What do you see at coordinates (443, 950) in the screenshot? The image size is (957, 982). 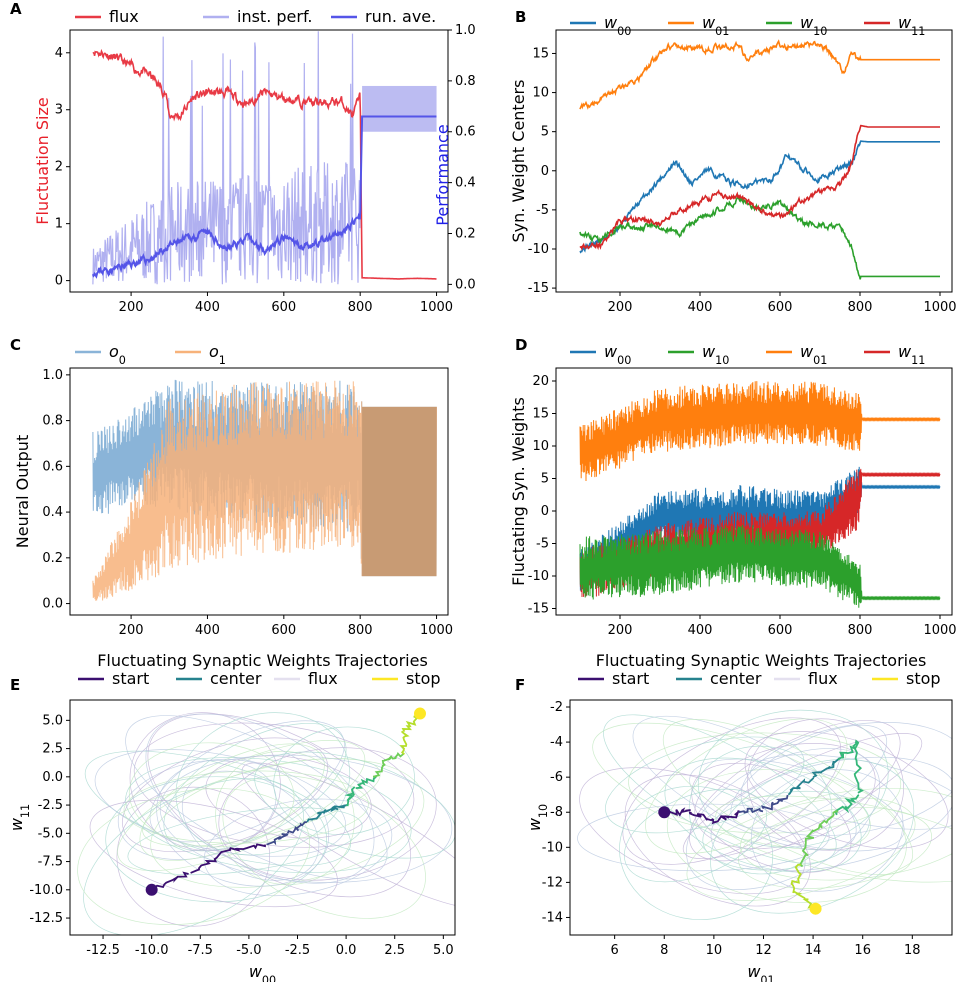 I see `x-tick-label: 5.0` at bounding box center [443, 950].